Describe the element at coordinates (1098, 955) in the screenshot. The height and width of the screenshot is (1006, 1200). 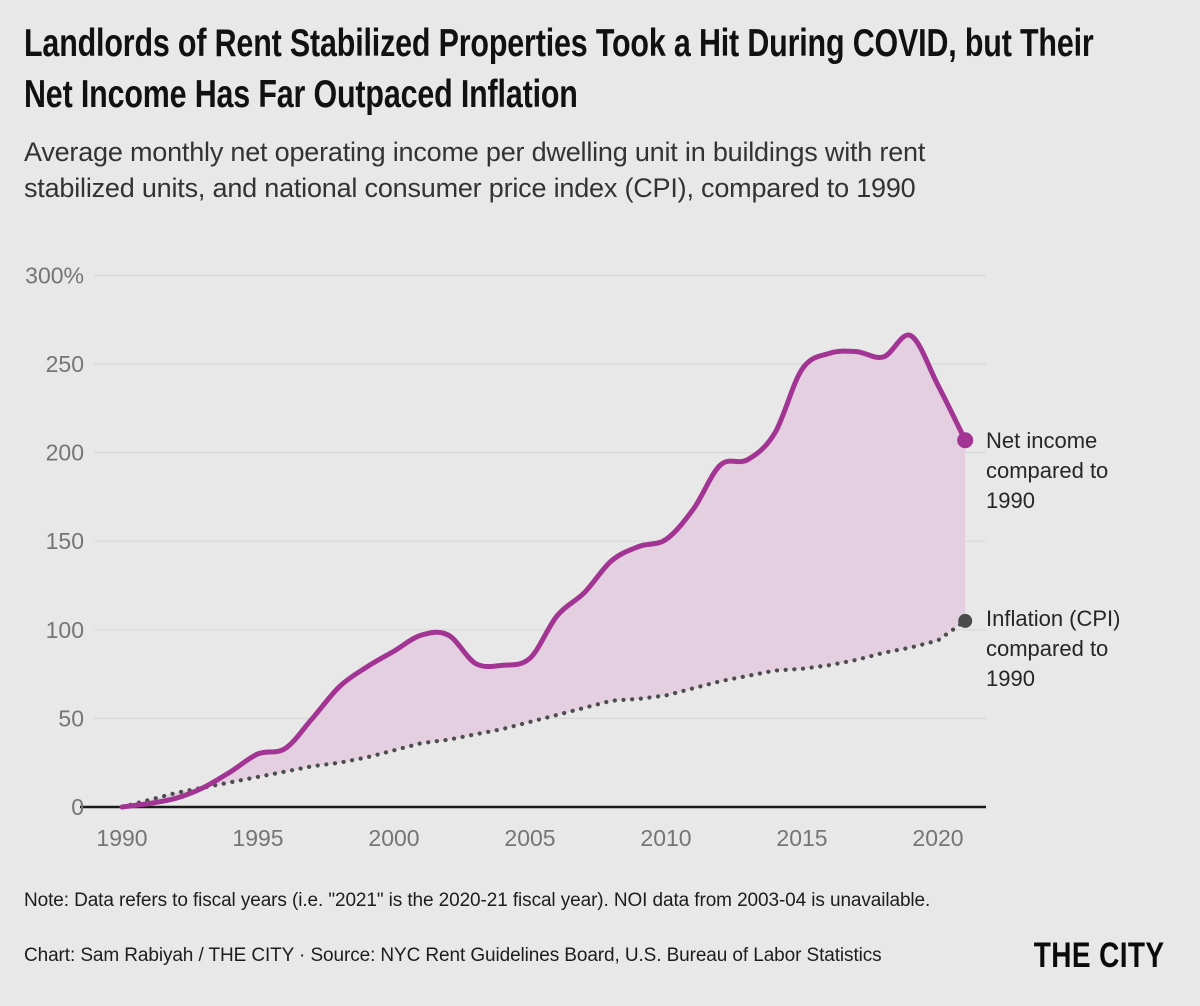
I see `the-city-logo: THE CITY` at that location.